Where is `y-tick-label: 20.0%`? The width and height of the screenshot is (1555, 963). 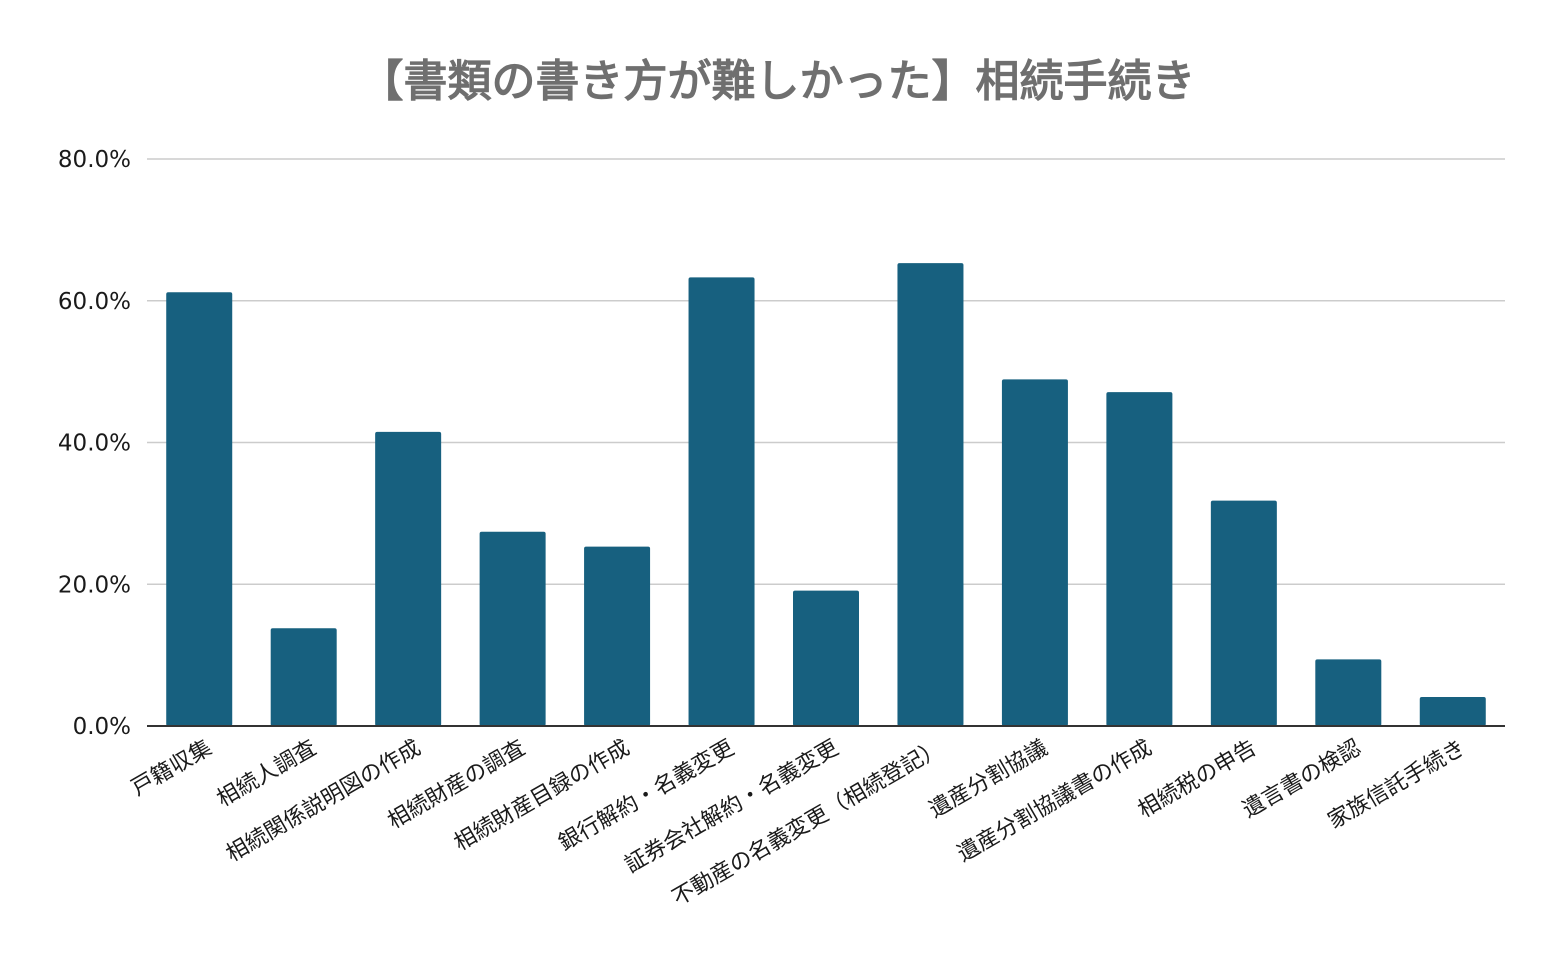
y-tick-label: 20.0% is located at coordinates (94, 585).